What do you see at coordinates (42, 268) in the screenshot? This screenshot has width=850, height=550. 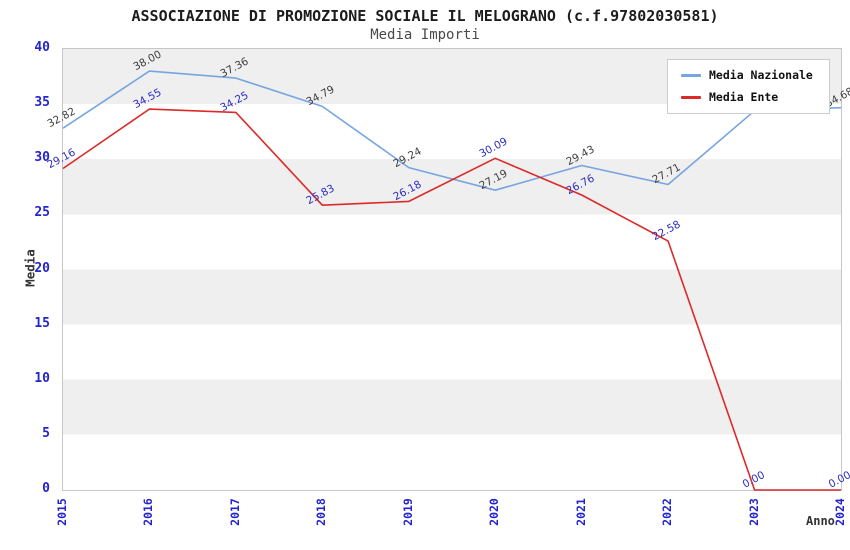 I see `y-tick-label: 20` at bounding box center [42, 268].